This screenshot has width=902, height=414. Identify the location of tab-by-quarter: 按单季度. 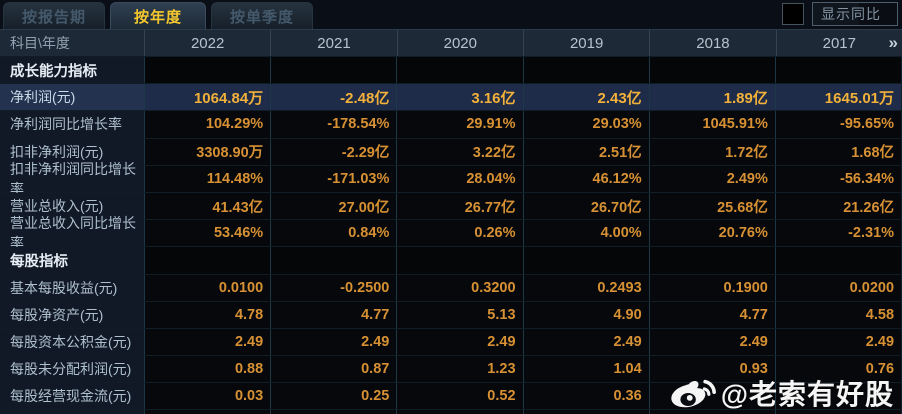
(262, 15).